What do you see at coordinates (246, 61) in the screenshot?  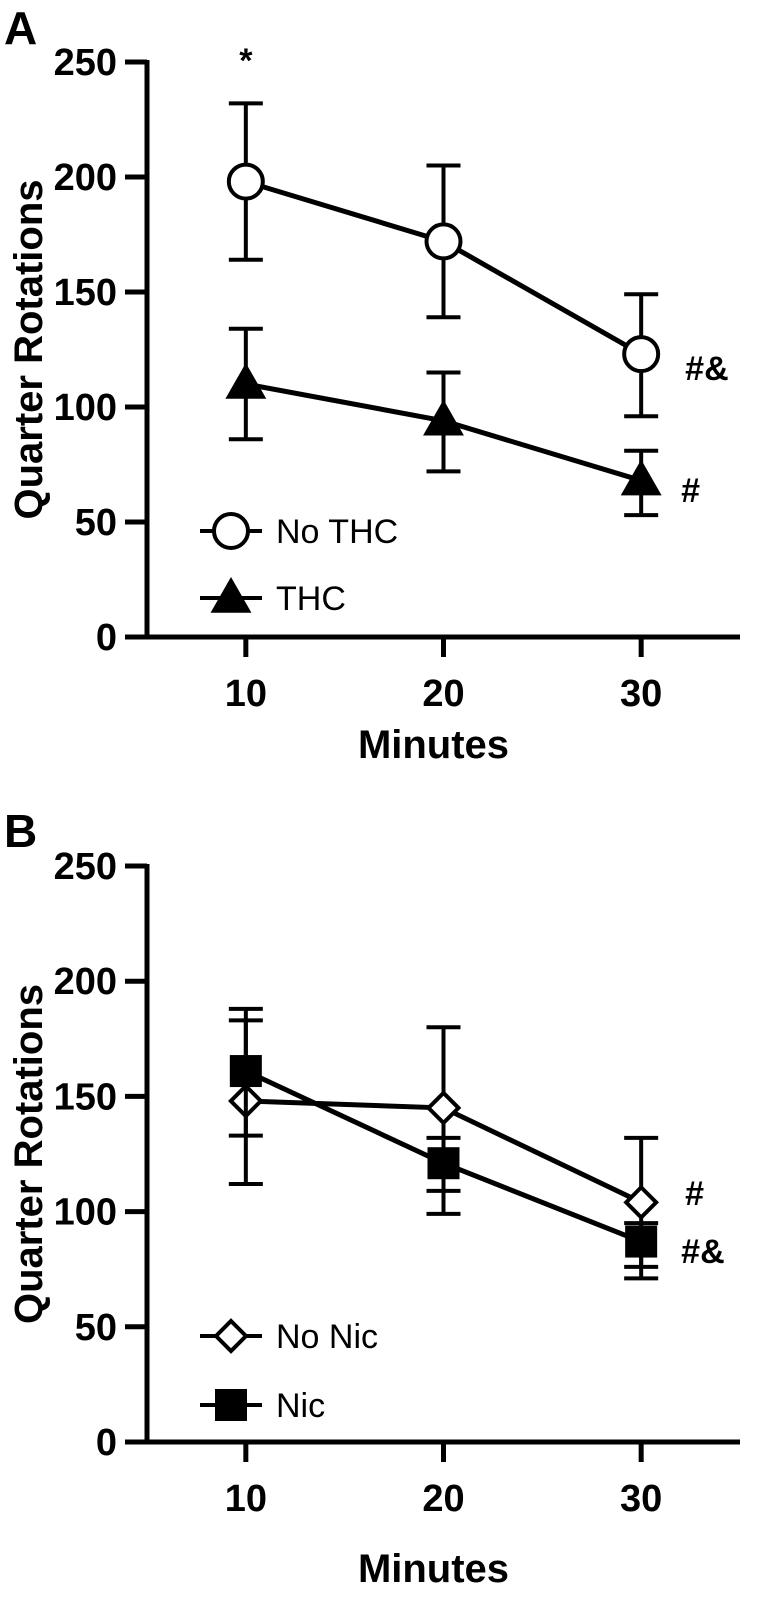 I see `significance-annotation: *` at bounding box center [246, 61].